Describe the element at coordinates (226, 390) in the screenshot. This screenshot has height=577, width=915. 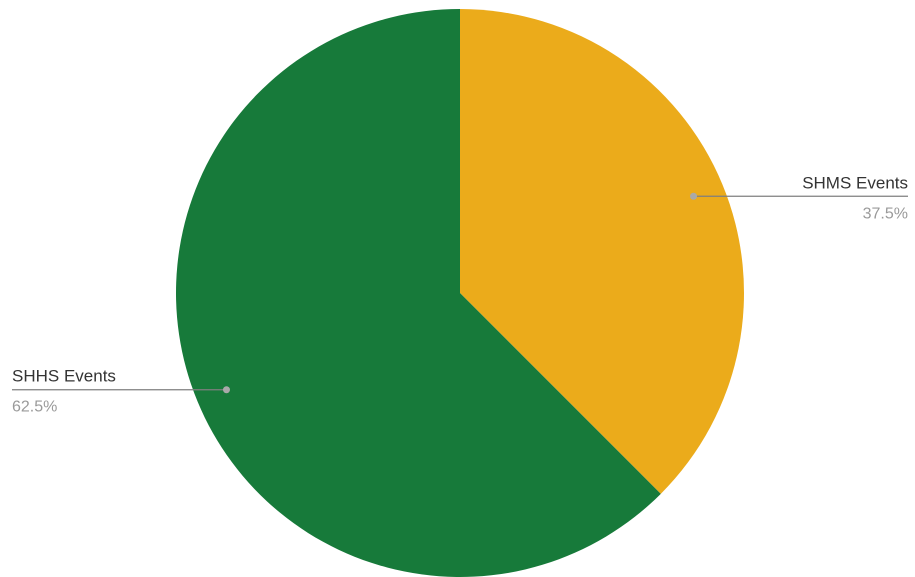
I see `callout-dot-shhs-events` at that location.